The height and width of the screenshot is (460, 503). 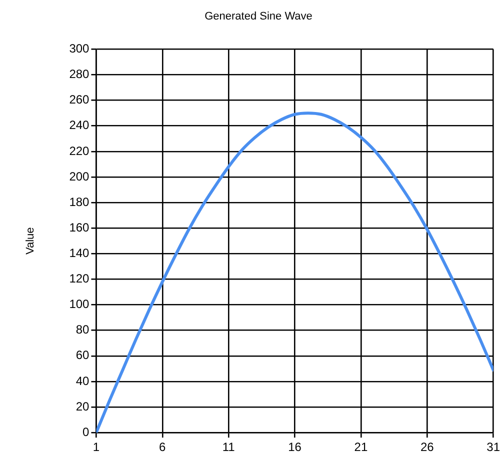 What do you see at coordinates (83, 381) in the screenshot?
I see `y-tick-label: 40` at bounding box center [83, 381].